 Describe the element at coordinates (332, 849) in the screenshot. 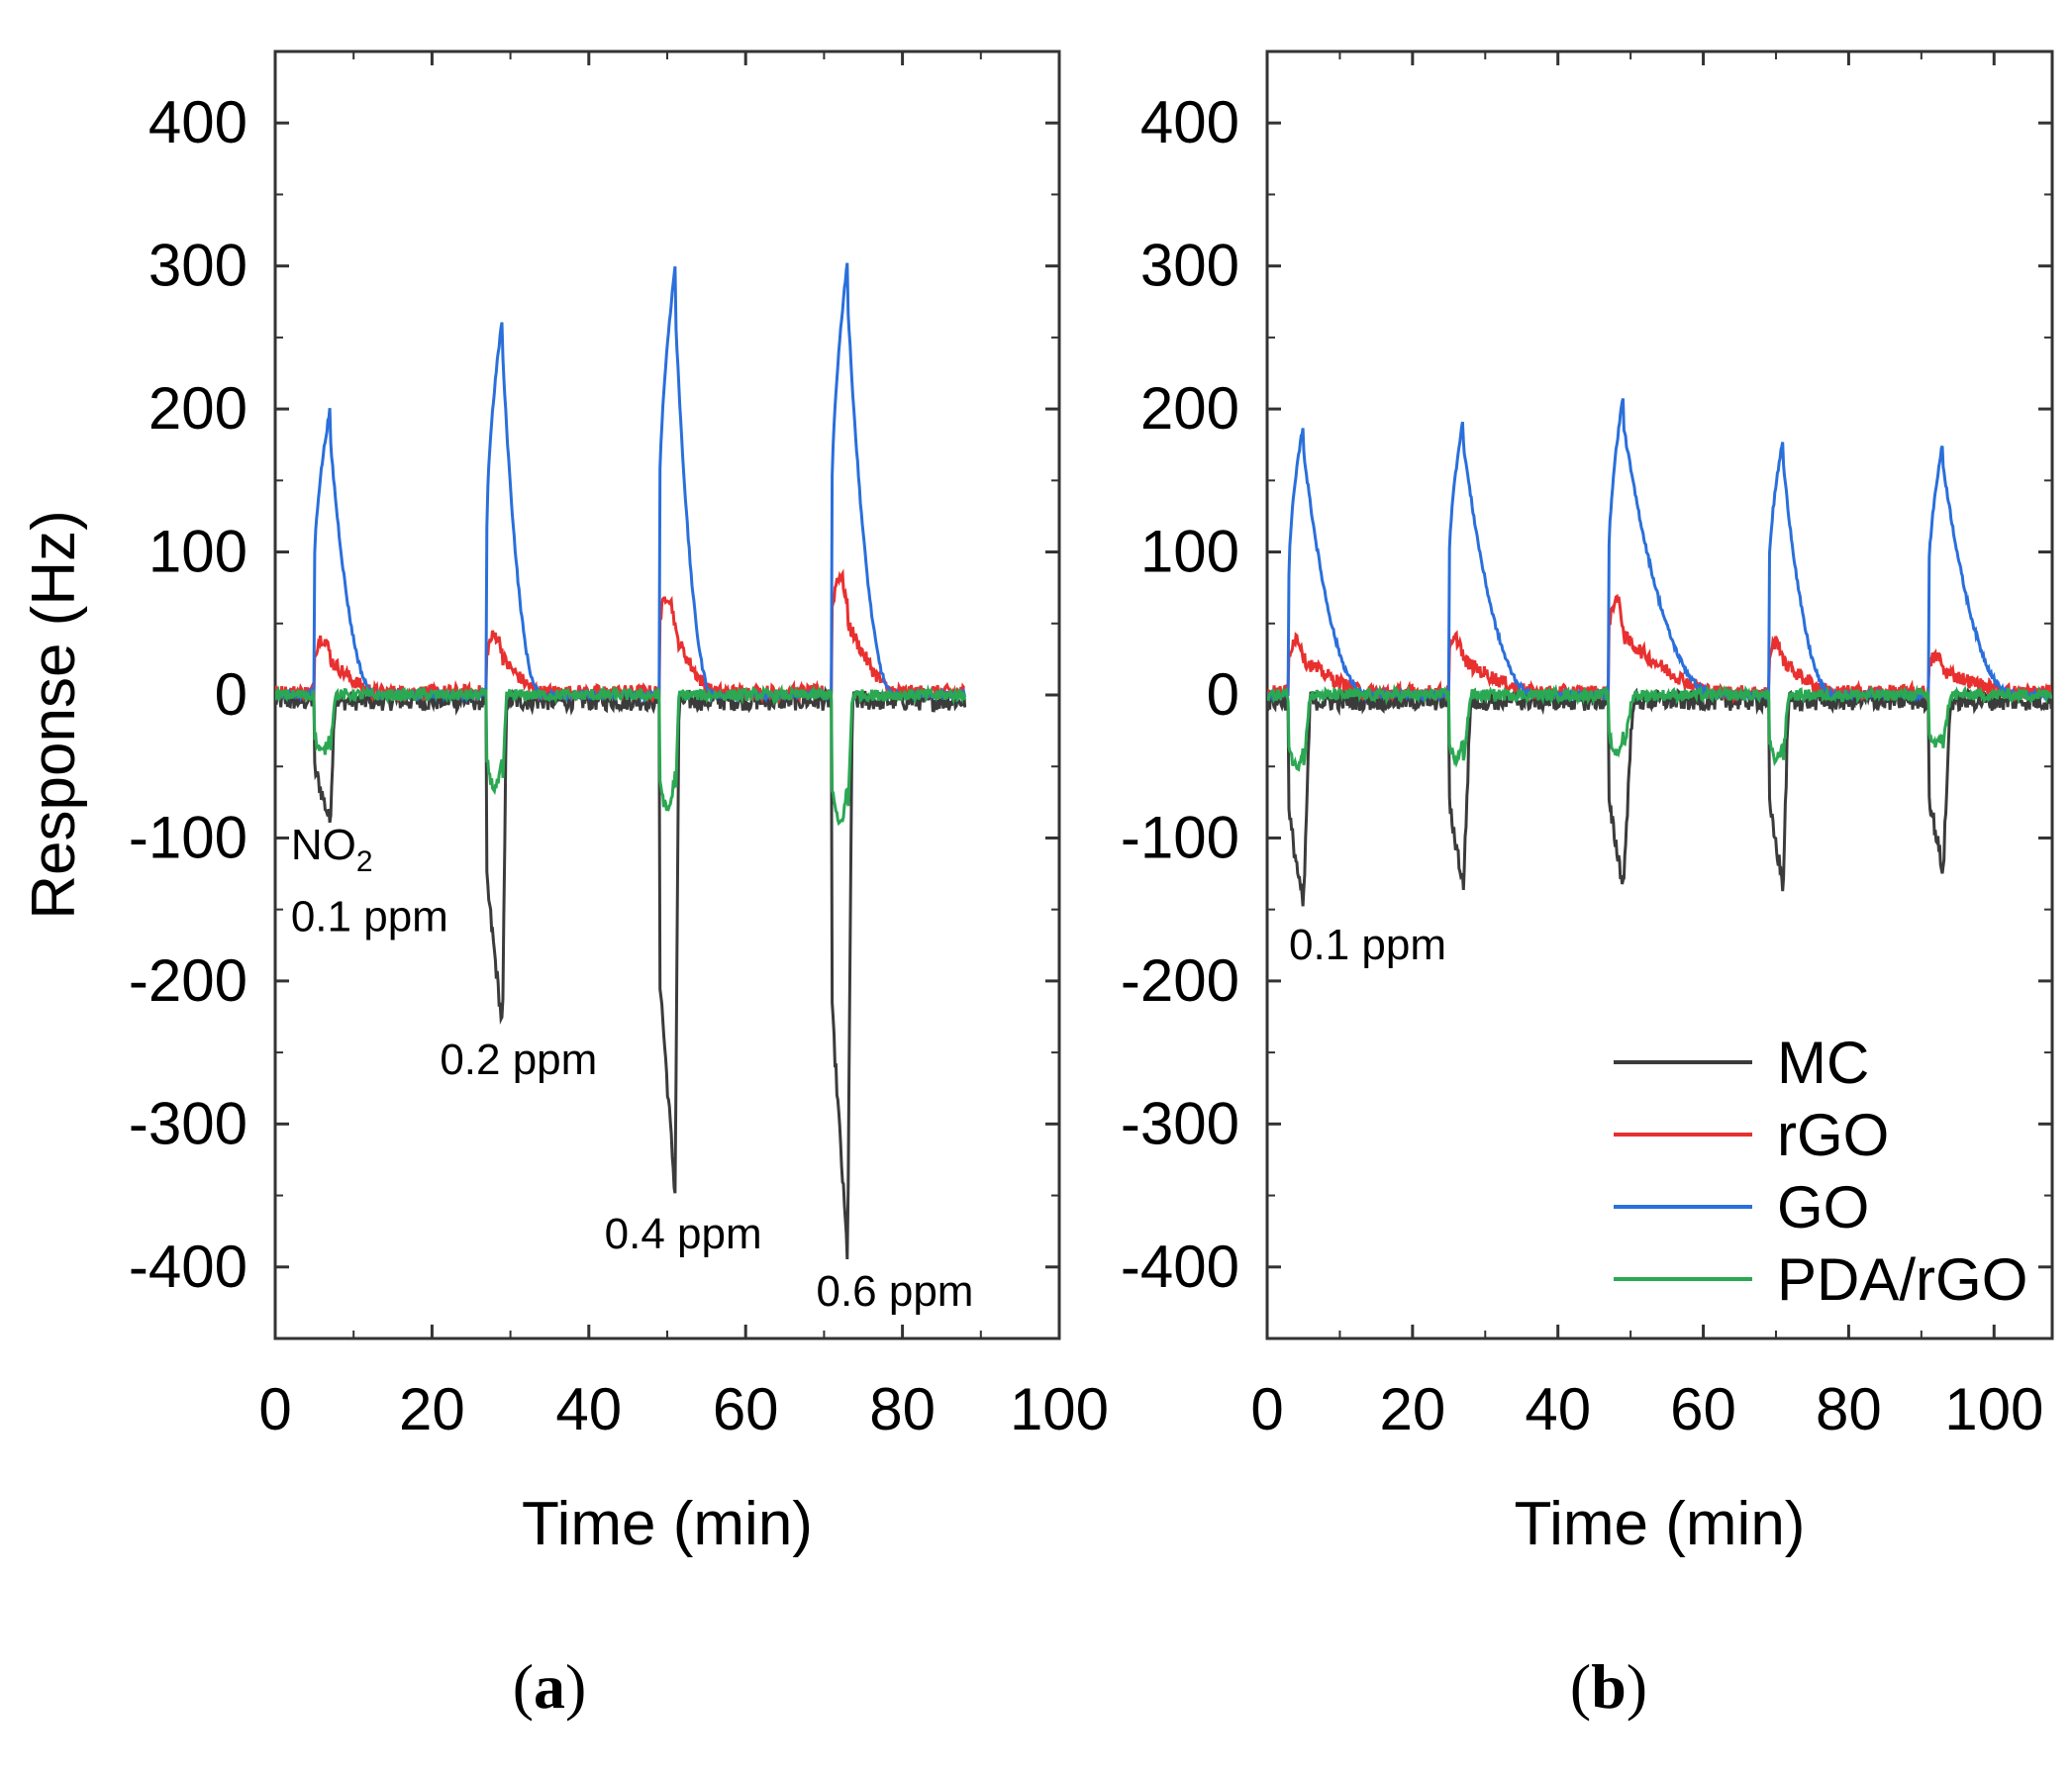

I see `annotation-label: NO2` at that location.